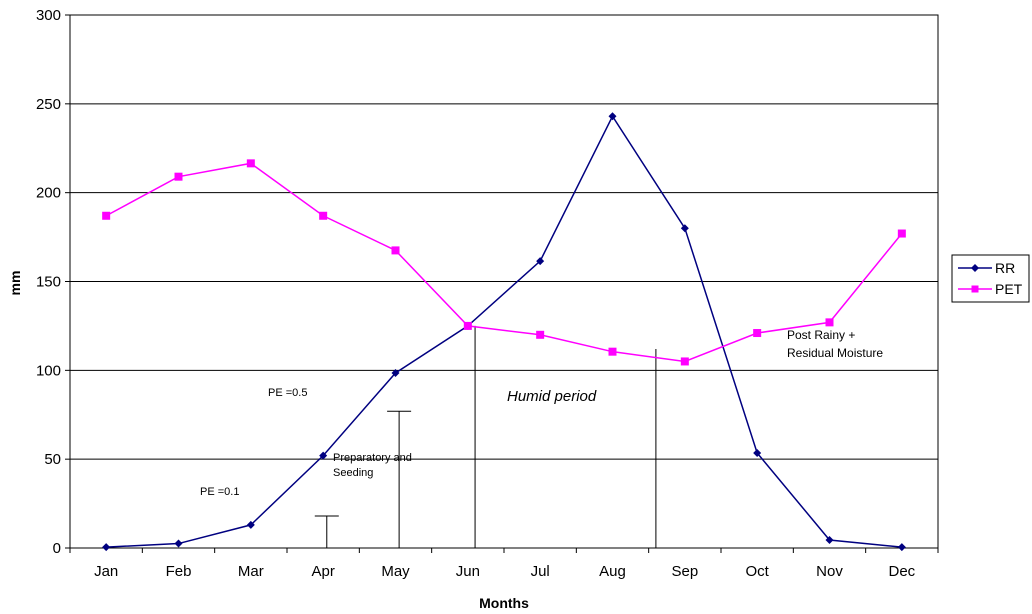 This screenshot has width=1032, height=614. What do you see at coordinates (757, 571) in the screenshot?
I see `x-tick-label: Oct` at bounding box center [757, 571].